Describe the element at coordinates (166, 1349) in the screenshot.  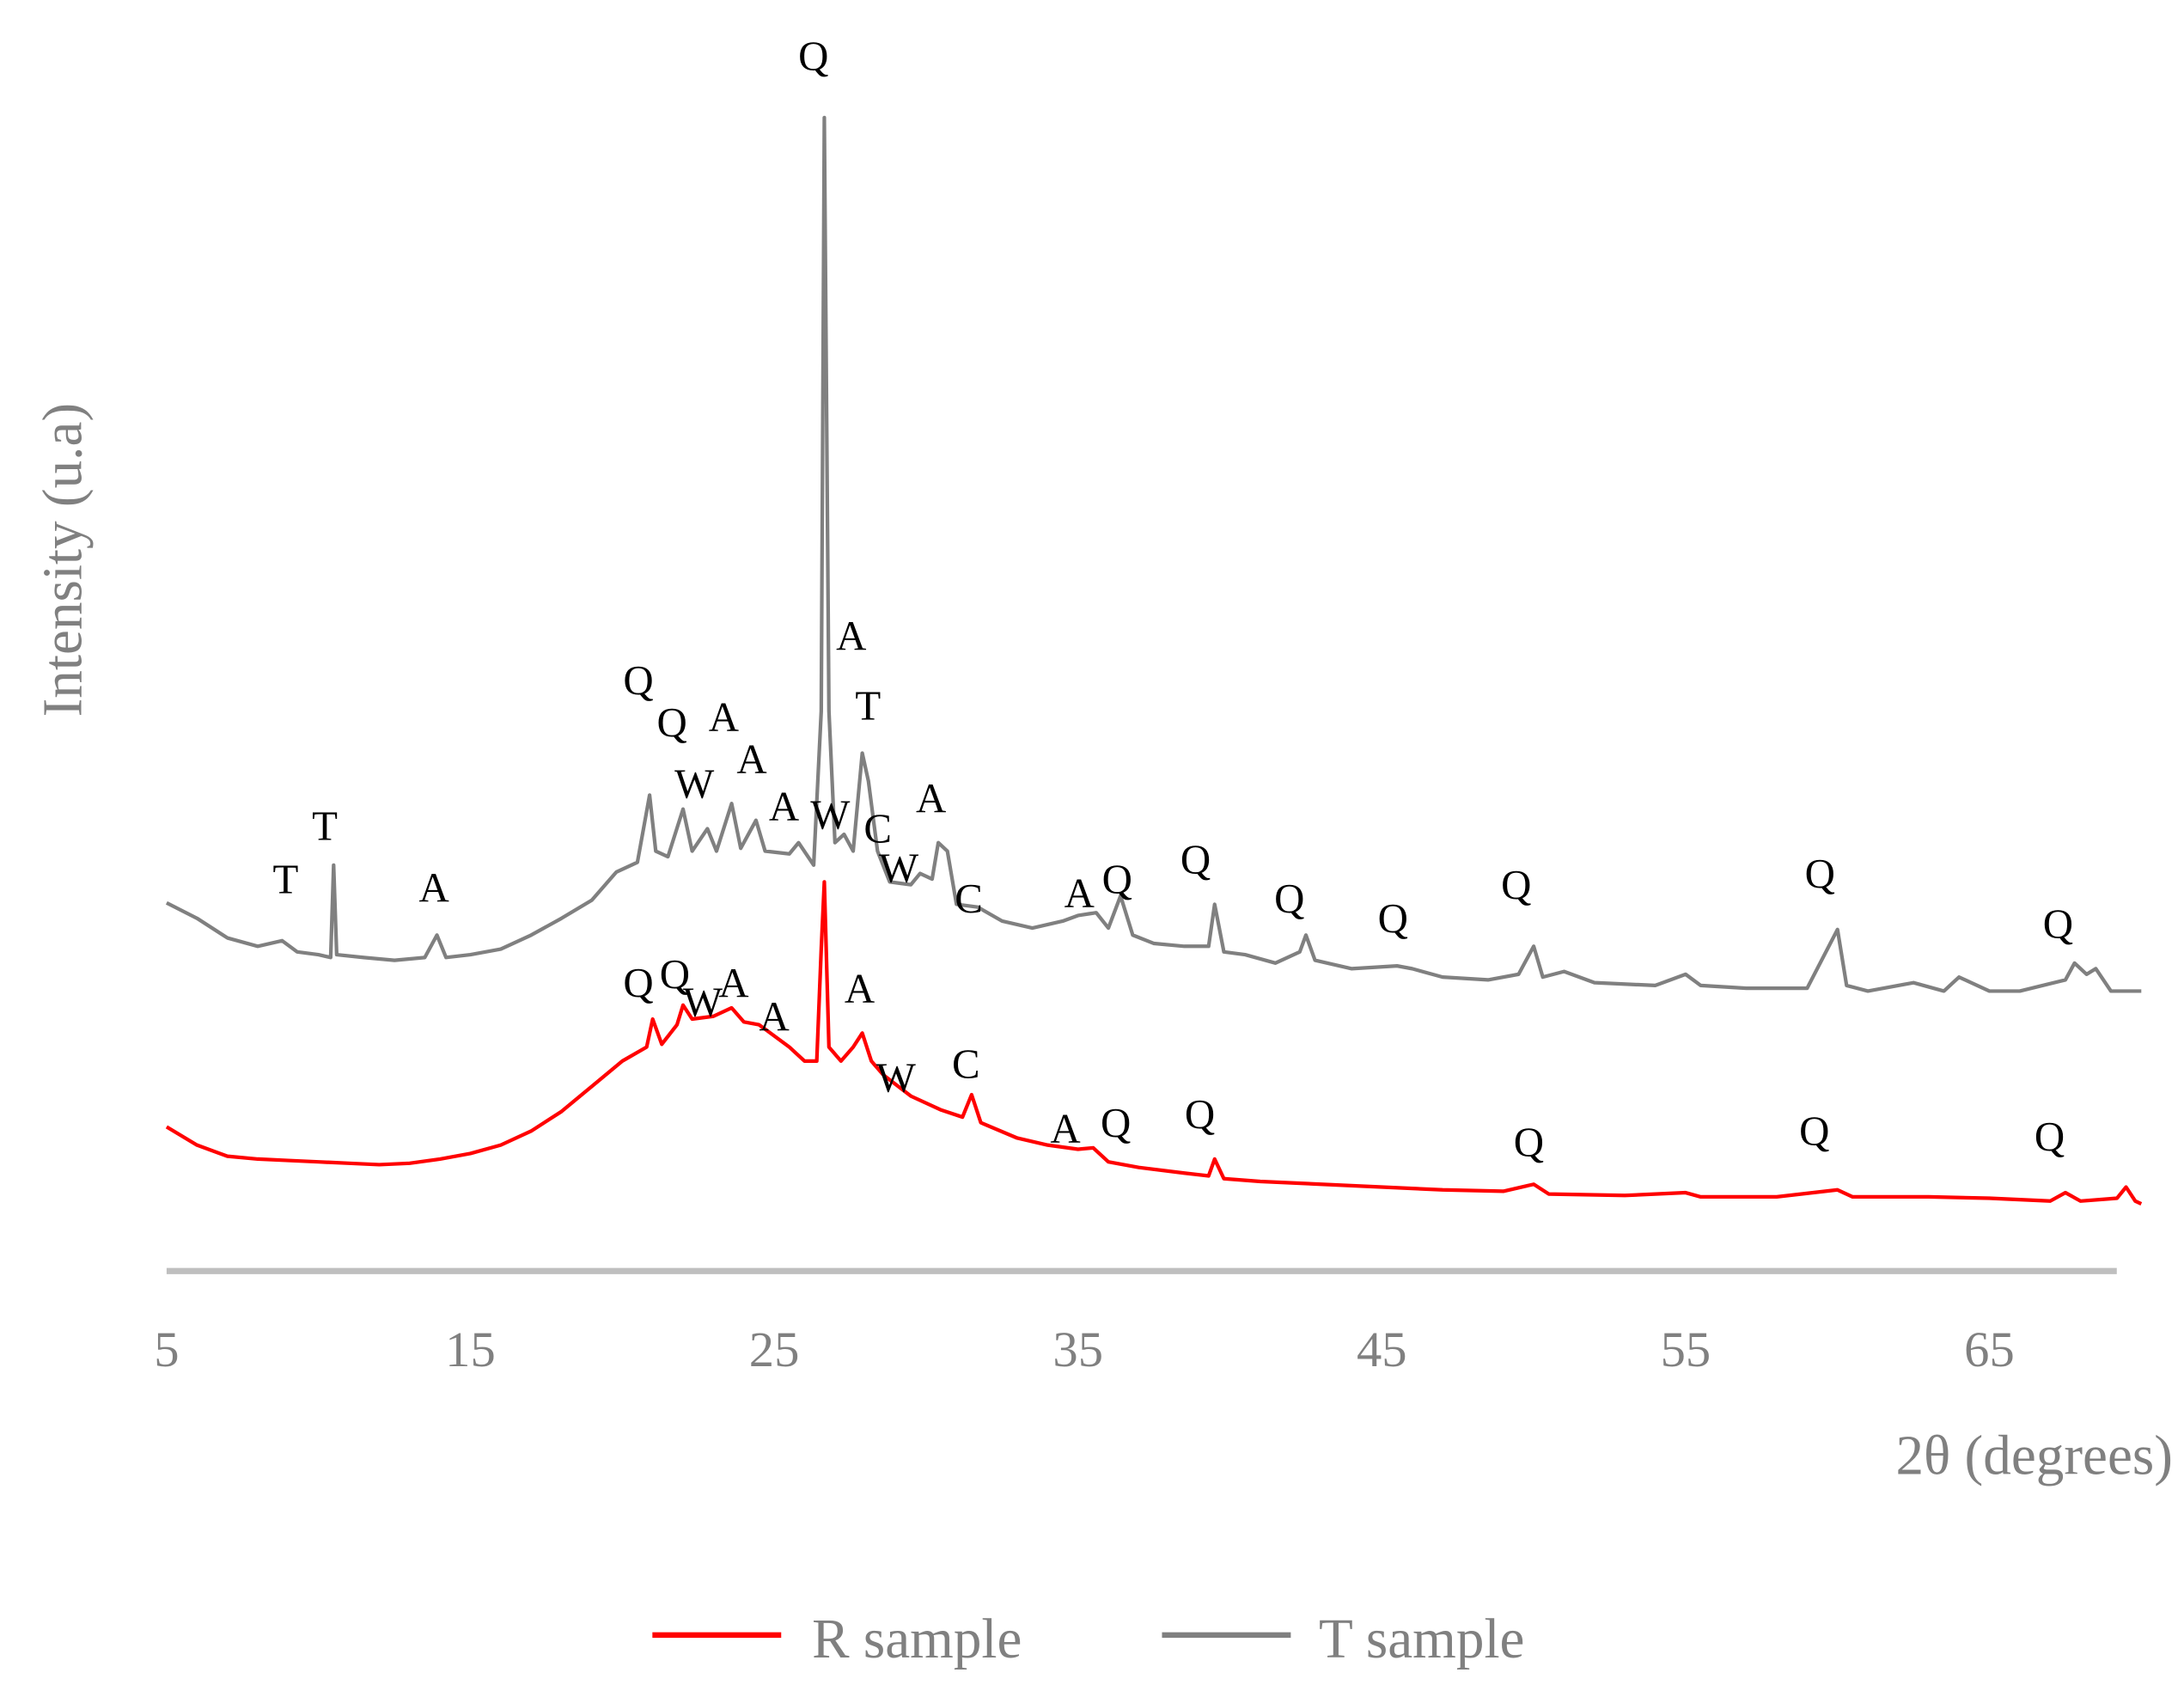
I see `x-tick-label: 5` at that location.